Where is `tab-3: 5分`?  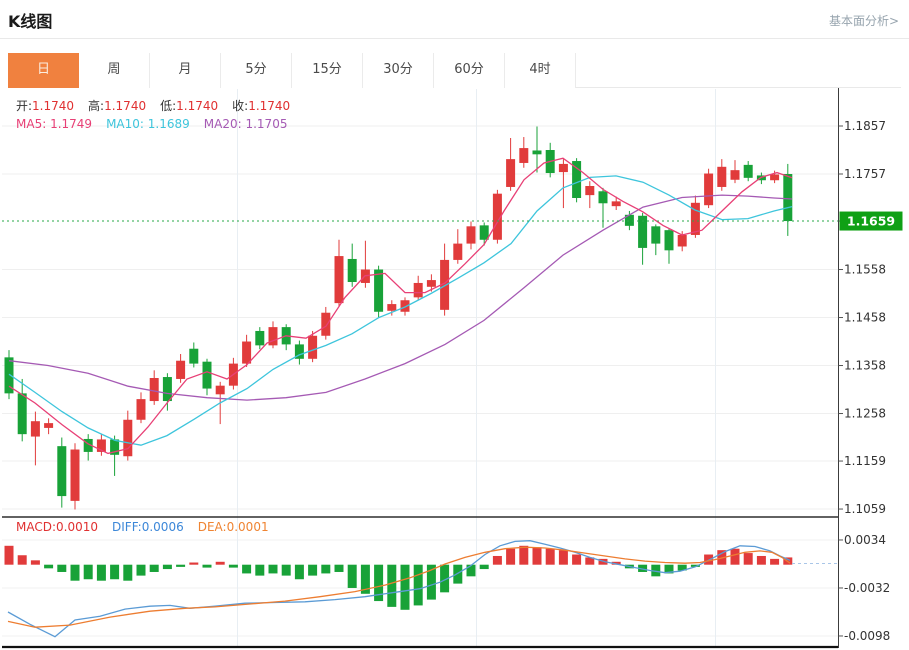
tab-3: 5分 is located at coordinates (256, 70).